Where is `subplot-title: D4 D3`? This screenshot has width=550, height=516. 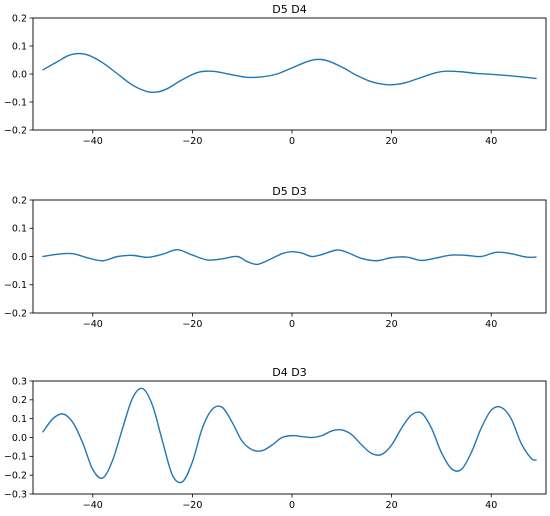 subplot-title: D4 D3 is located at coordinates (289, 372).